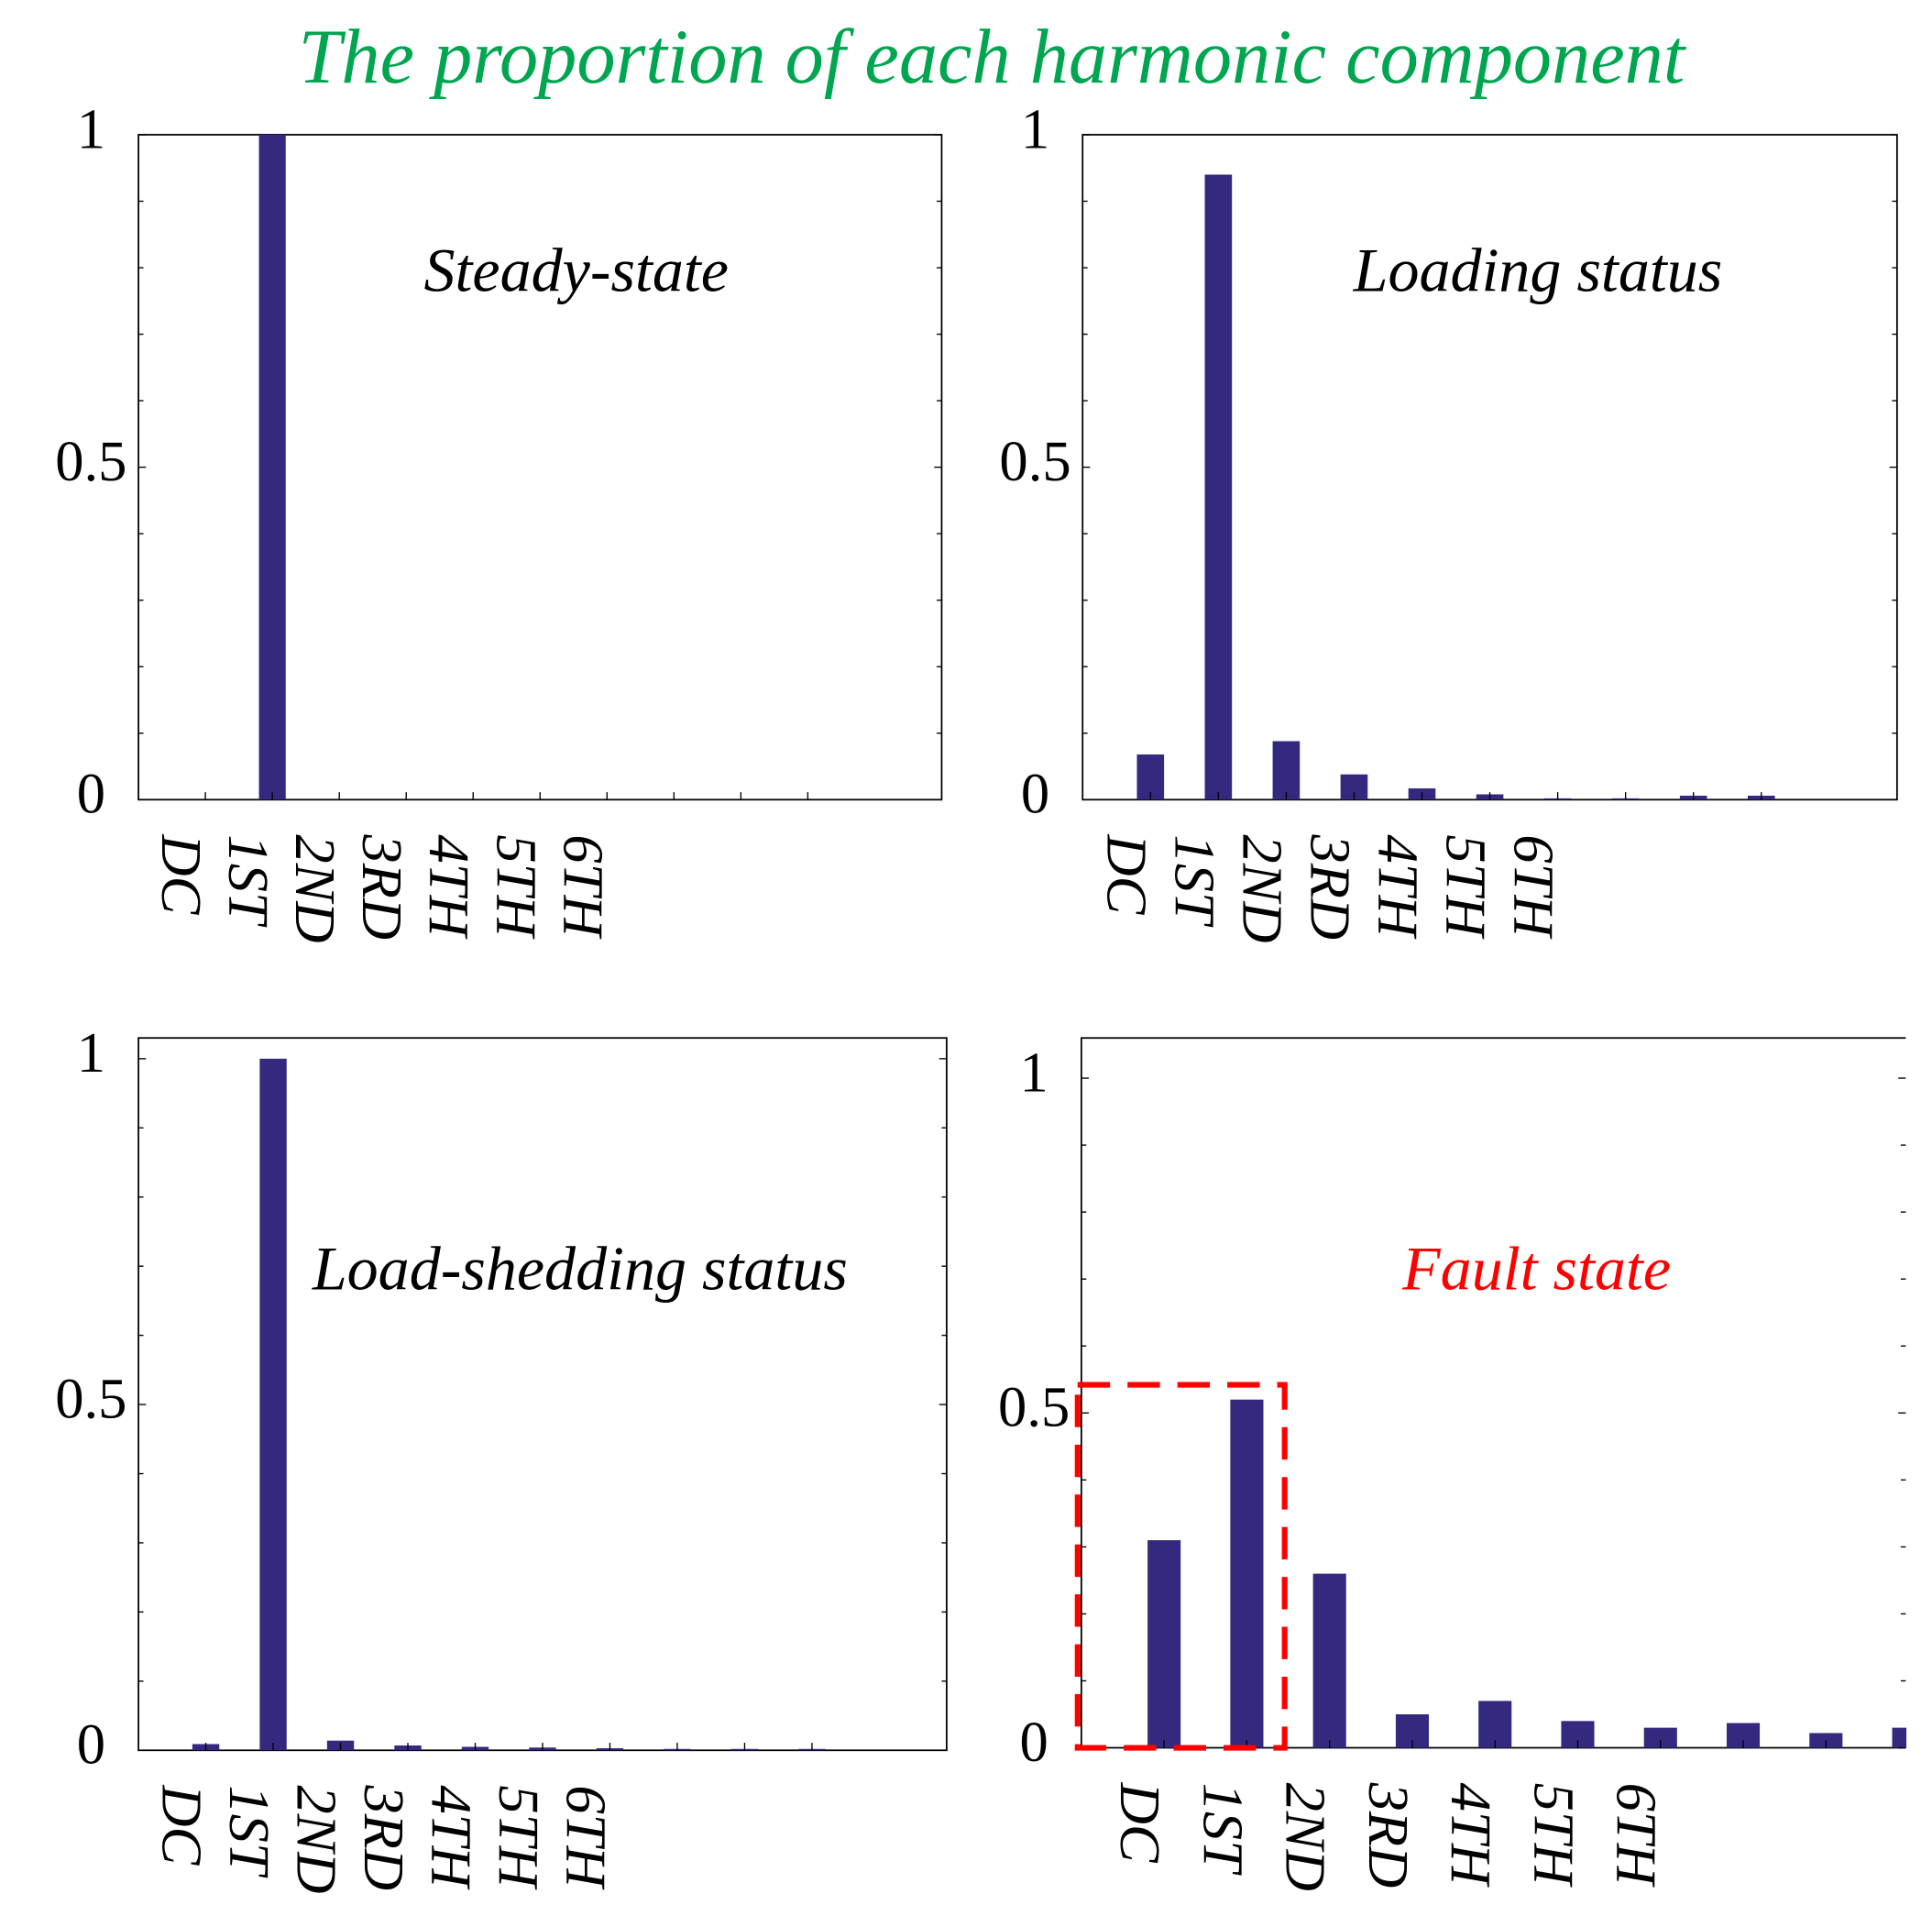  I want to click on panel-annotation: Load-shedding status, so click(580, 1268).